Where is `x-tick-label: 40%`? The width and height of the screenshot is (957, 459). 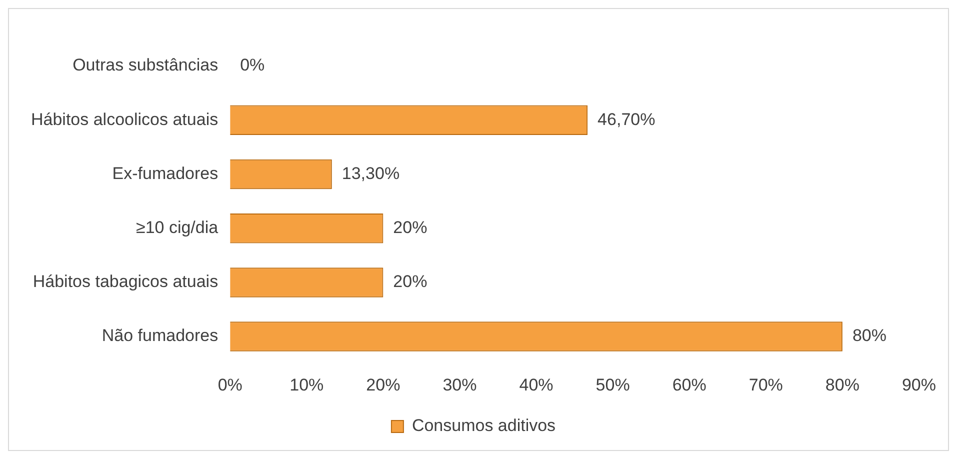
x-tick-label: 40% is located at coordinates (536, 384).